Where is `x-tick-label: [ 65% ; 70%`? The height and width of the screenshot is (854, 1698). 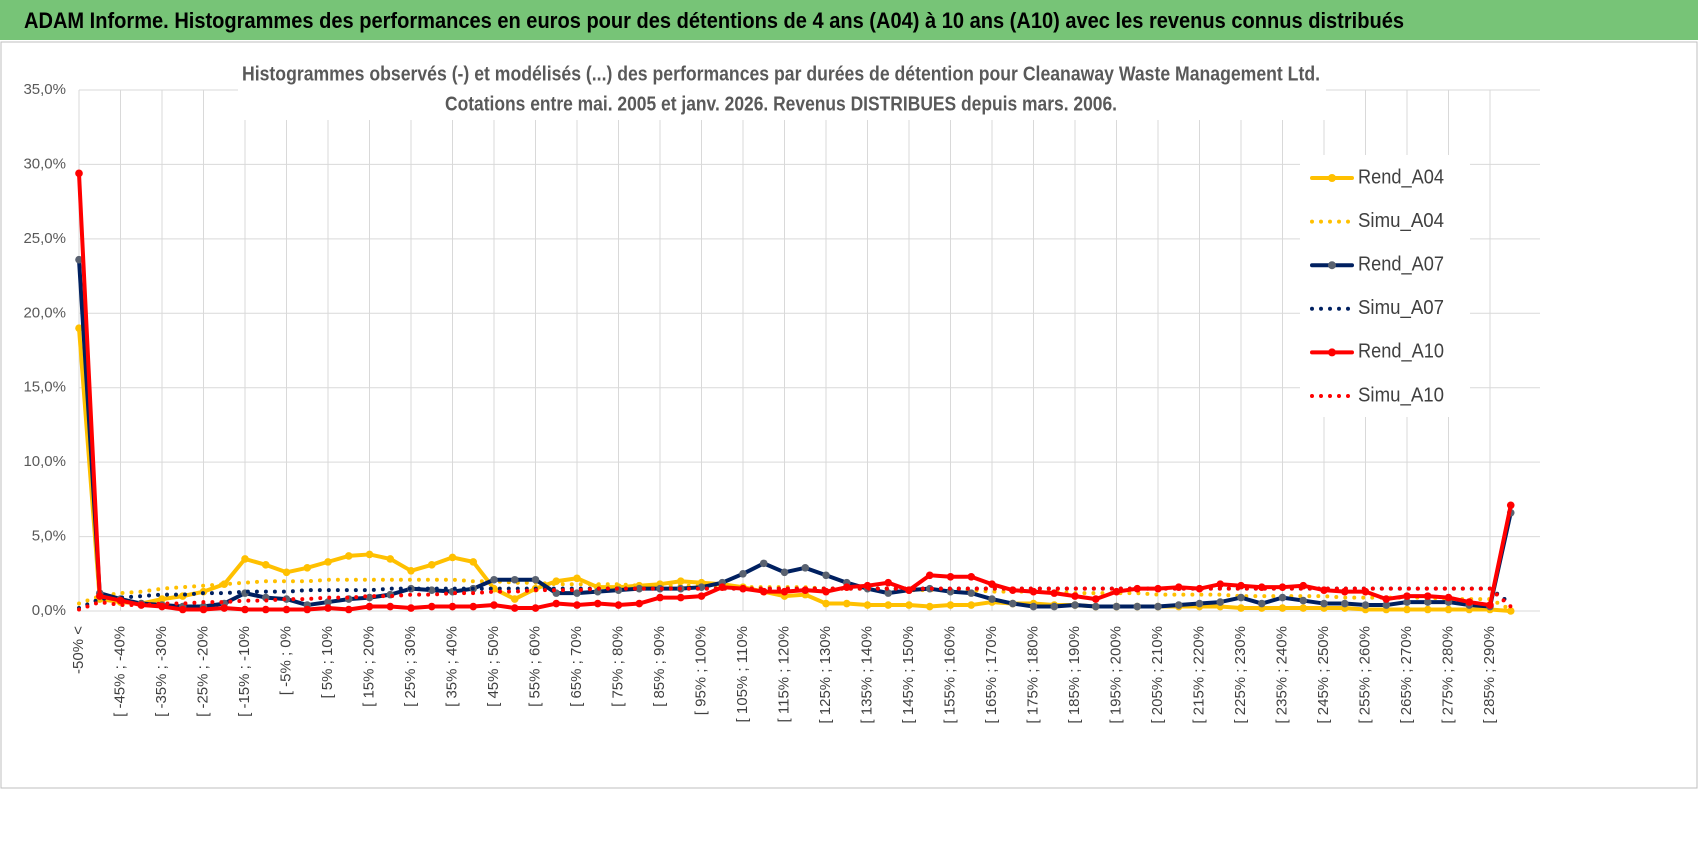 x-tick-label: [ 65% ; 70% is located at coordinates (576, 666).